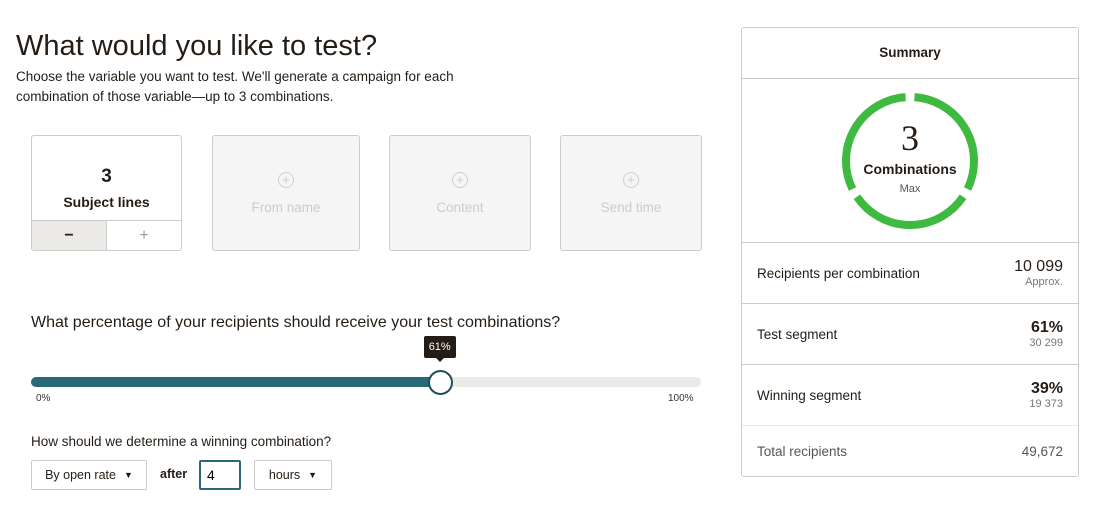 The image size is (1100, 511). Describe the element at coordinates (809, 395) in the screenshot. I see `row-label: Winning segment` at that location.